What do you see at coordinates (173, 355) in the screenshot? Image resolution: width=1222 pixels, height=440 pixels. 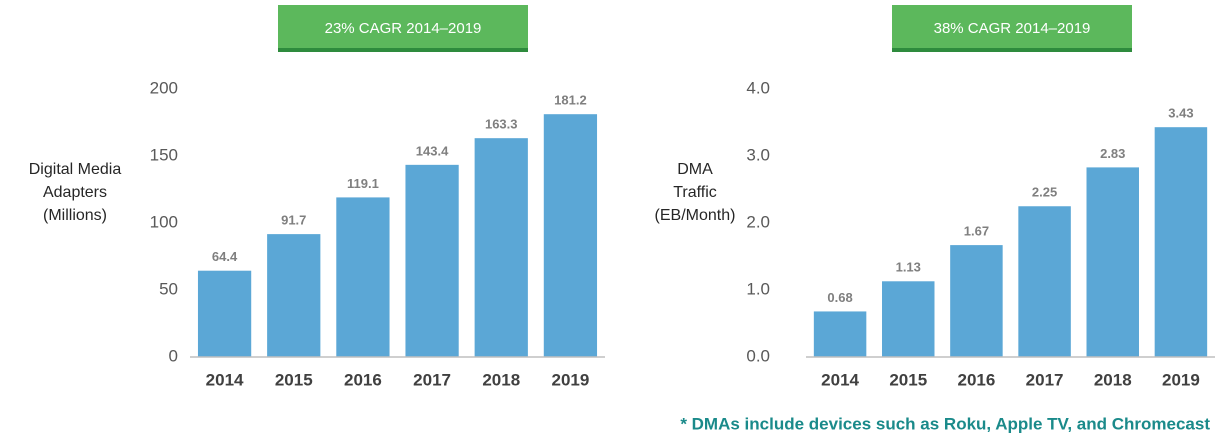 I see `y-tick-label: 0` at bounding box center [173, 355].